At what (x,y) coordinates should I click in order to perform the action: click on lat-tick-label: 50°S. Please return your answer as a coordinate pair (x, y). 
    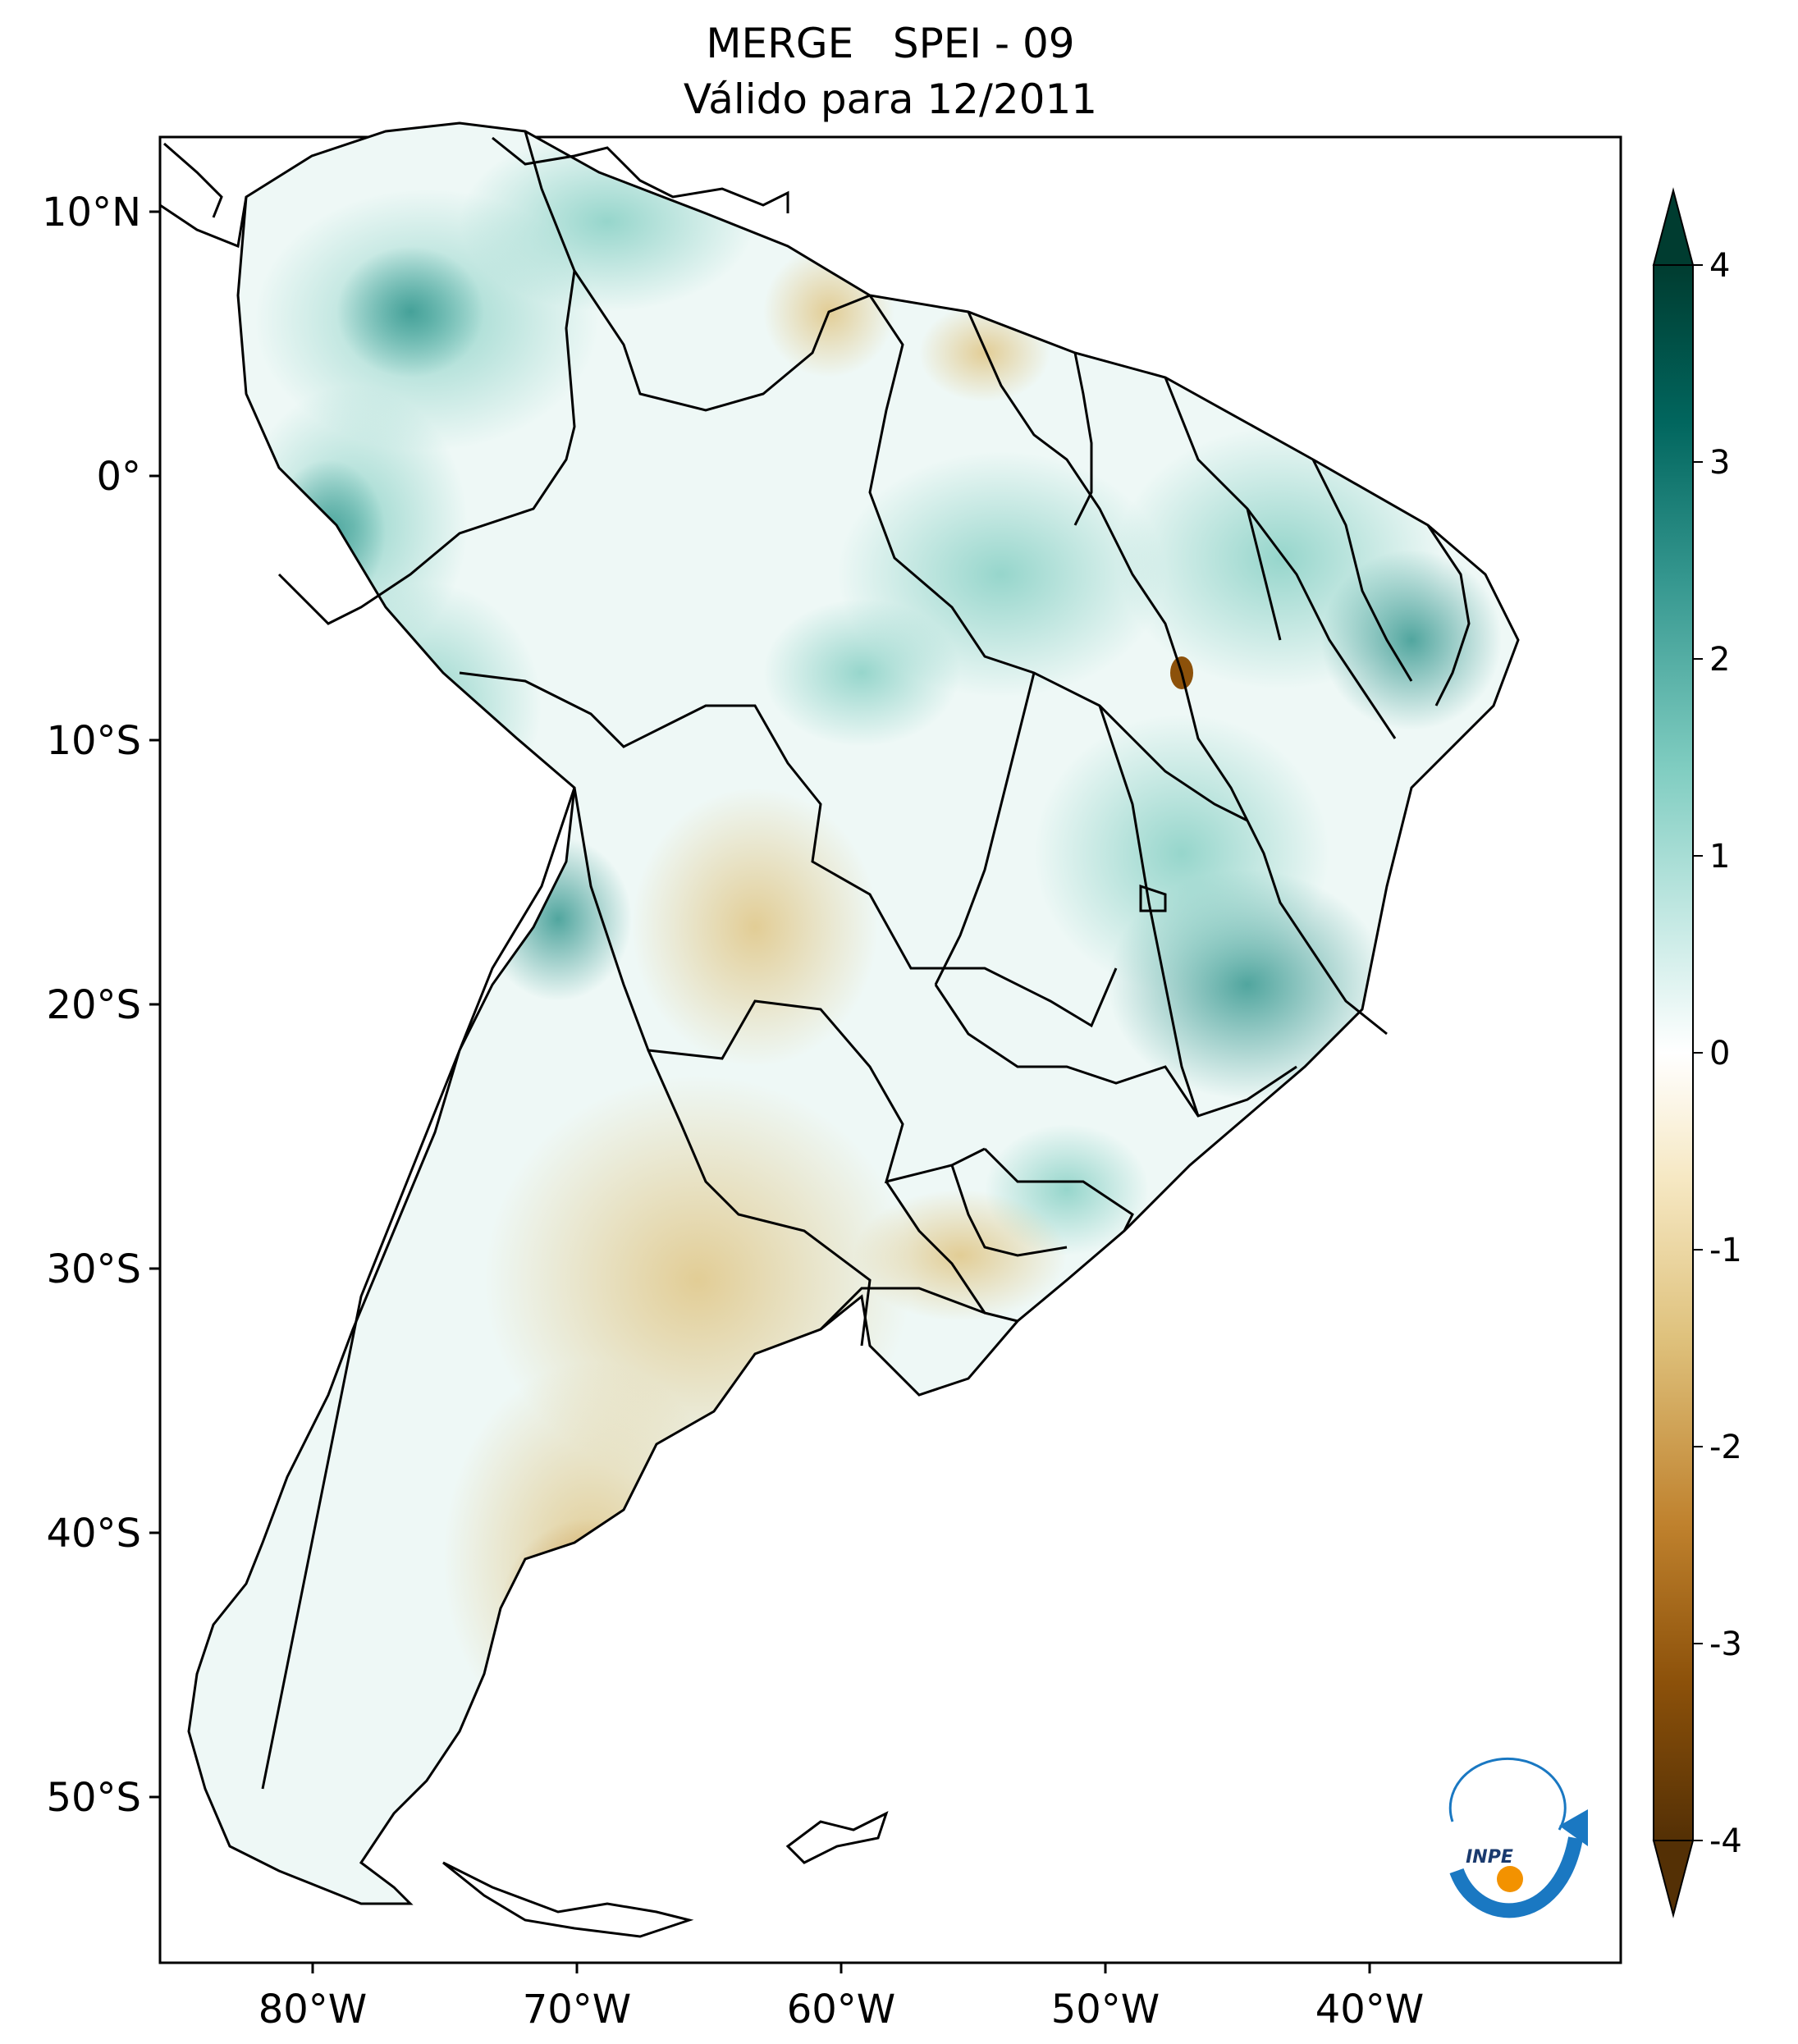
    Looking at the image, I should click on (93, 1798).